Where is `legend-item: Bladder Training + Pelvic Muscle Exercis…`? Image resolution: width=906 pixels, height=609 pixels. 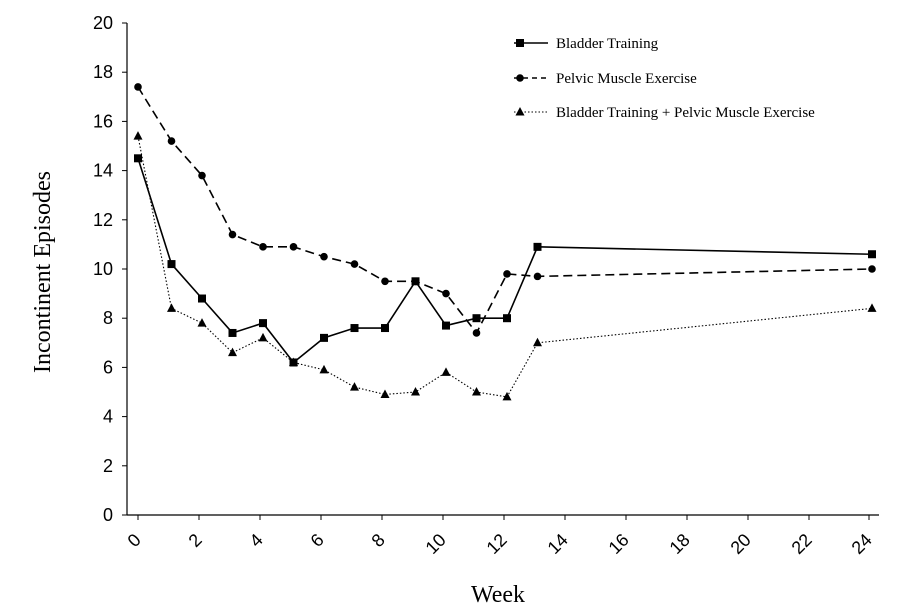 legend-item: Bladder Training + Pelvic Muscle Exercis… is located at coordinates (664, 113).